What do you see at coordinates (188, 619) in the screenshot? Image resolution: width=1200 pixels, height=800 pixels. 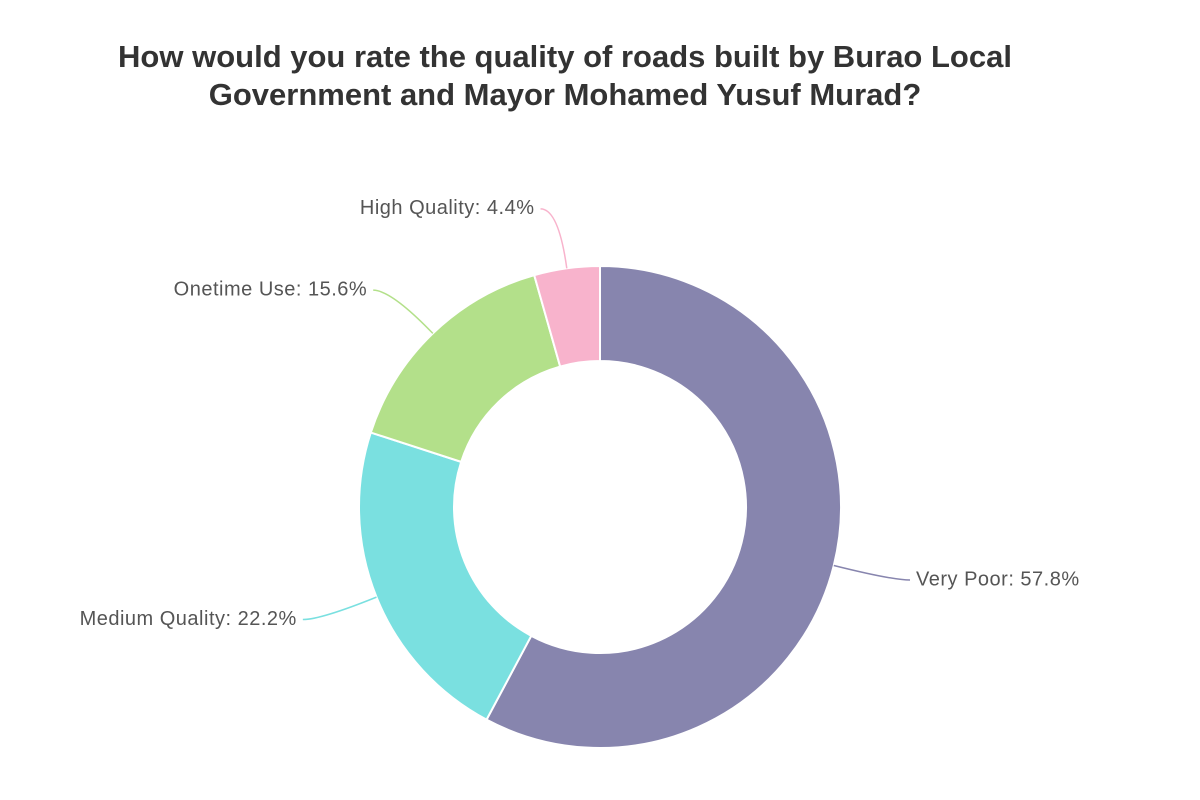 I see `data-label: Medium Quality: 22.2%` at bounding box center [188, 619].